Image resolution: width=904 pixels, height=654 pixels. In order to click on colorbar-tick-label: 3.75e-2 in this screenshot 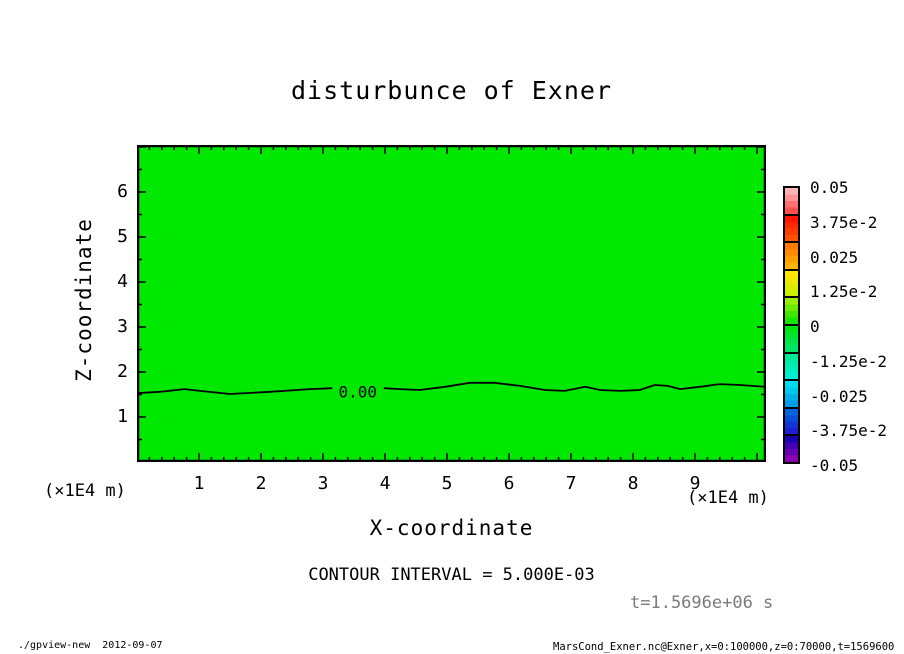, I will do `click(844, 222)`.